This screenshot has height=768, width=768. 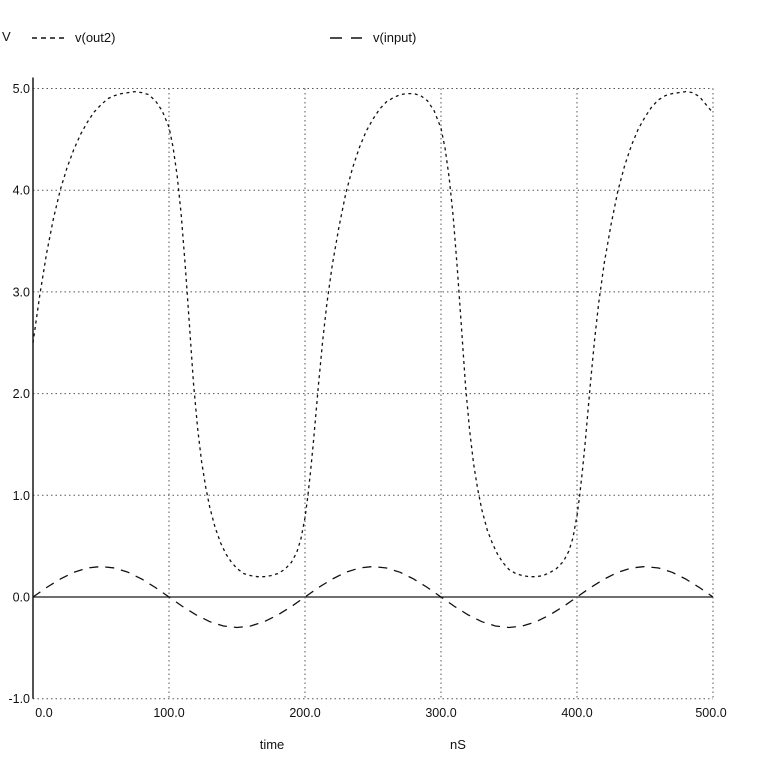 What do you see at coordinates (21, 292) in the screenshot?
I see `y-tick-label: 3.0` at bounding box center [21, 292].